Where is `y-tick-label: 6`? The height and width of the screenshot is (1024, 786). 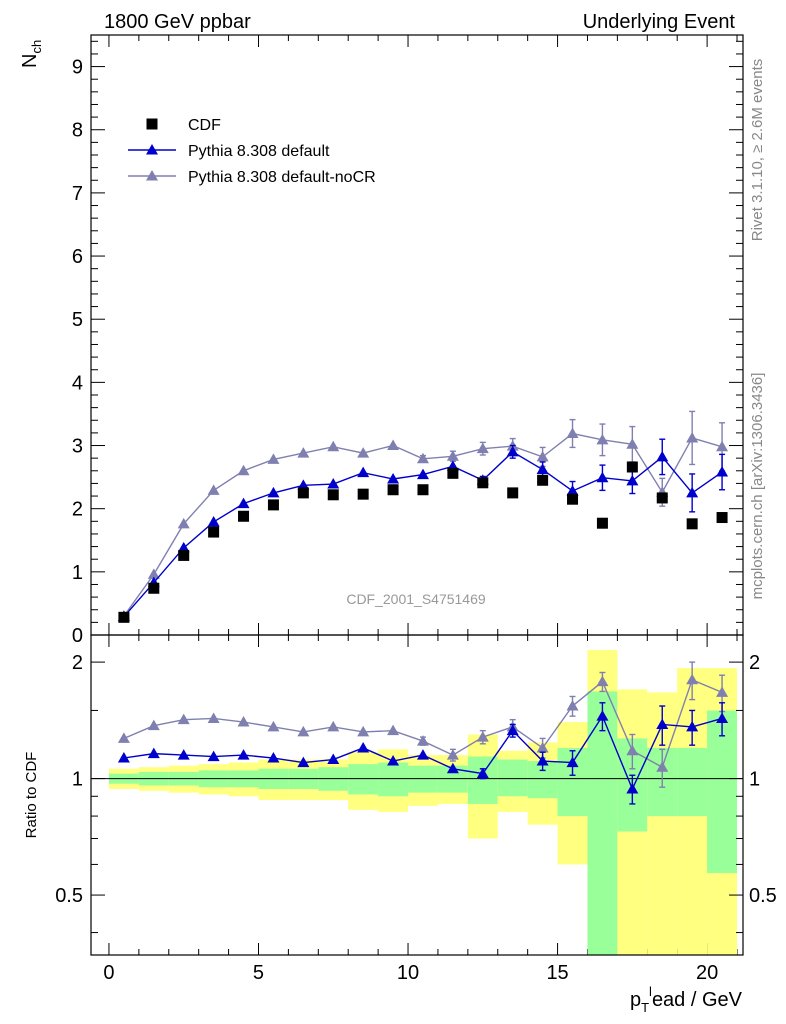 y-tick-label: 6 is located at coordinates (77, 257).